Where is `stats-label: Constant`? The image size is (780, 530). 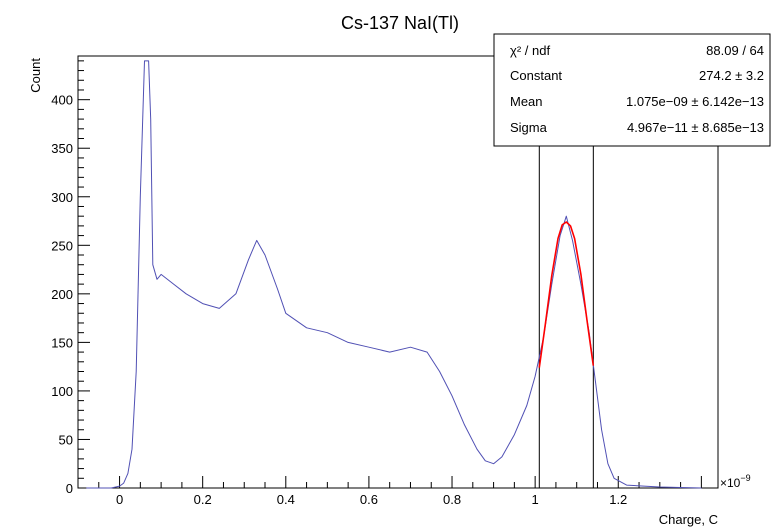
stats-label: Constant is located at coordinates (536, 75).